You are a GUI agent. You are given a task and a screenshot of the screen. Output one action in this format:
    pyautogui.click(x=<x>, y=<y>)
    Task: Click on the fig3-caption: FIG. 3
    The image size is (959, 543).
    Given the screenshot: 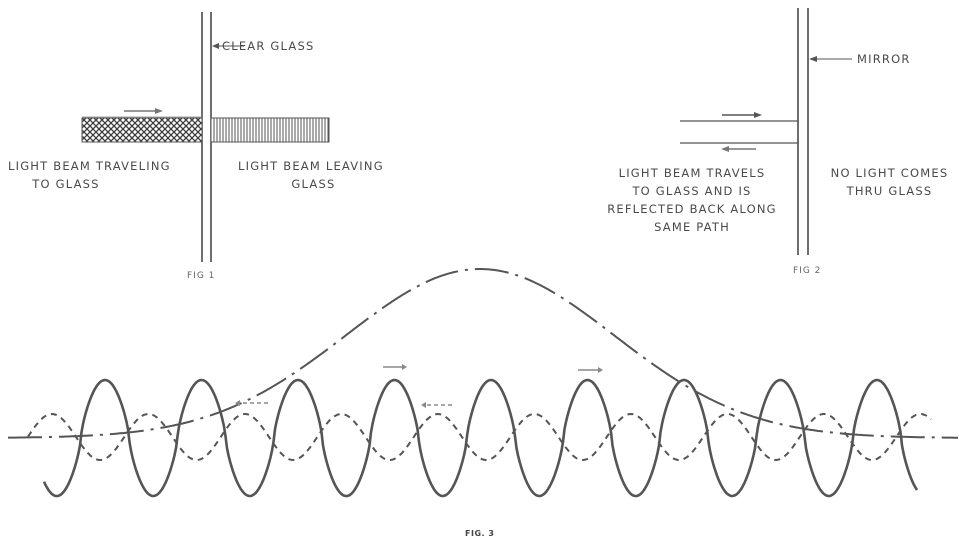 What is the action you would take?
    pyautogui.click(x=480, y=533)
    